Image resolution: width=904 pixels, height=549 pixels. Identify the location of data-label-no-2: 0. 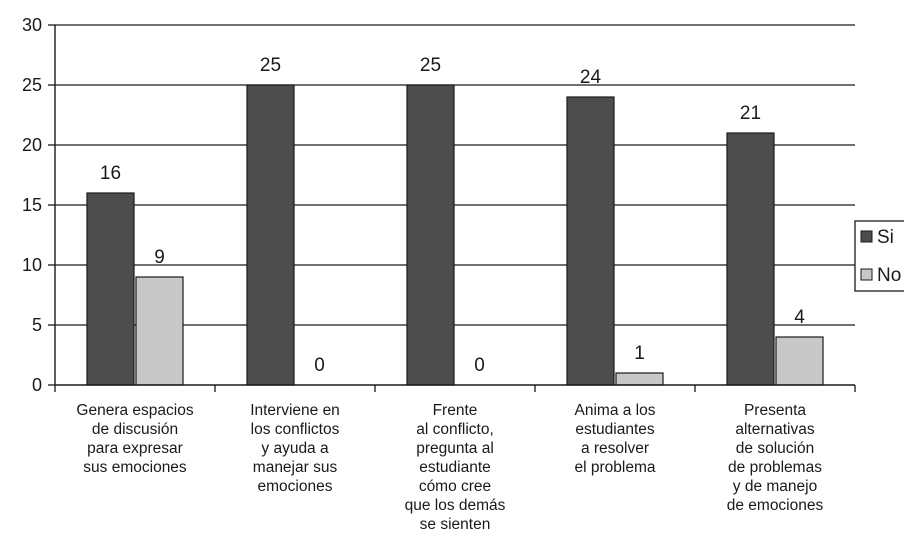
(319, 365).